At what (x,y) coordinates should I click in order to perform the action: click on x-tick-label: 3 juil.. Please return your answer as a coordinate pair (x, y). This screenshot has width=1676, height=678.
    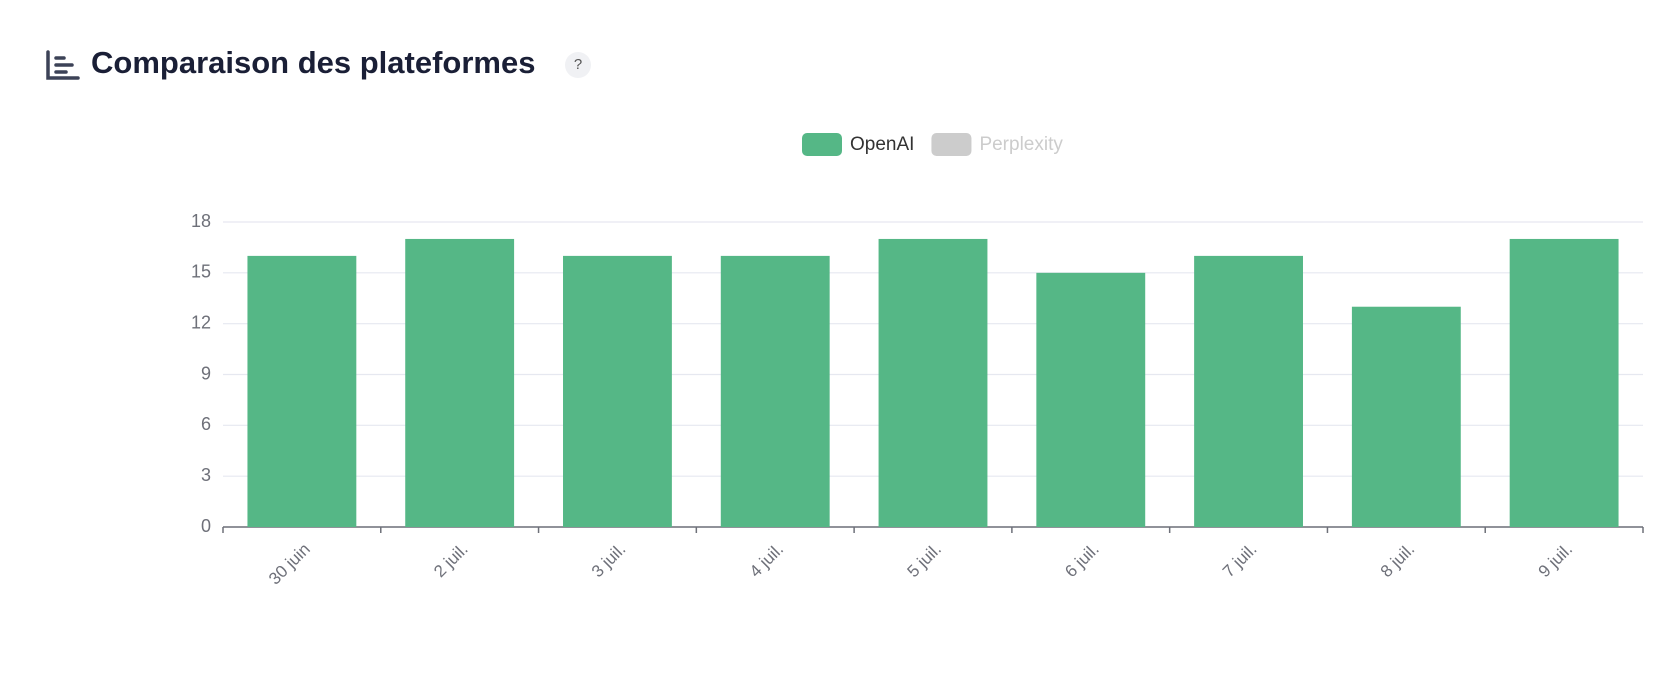
    Looking at the image, I should click on (608, 560).